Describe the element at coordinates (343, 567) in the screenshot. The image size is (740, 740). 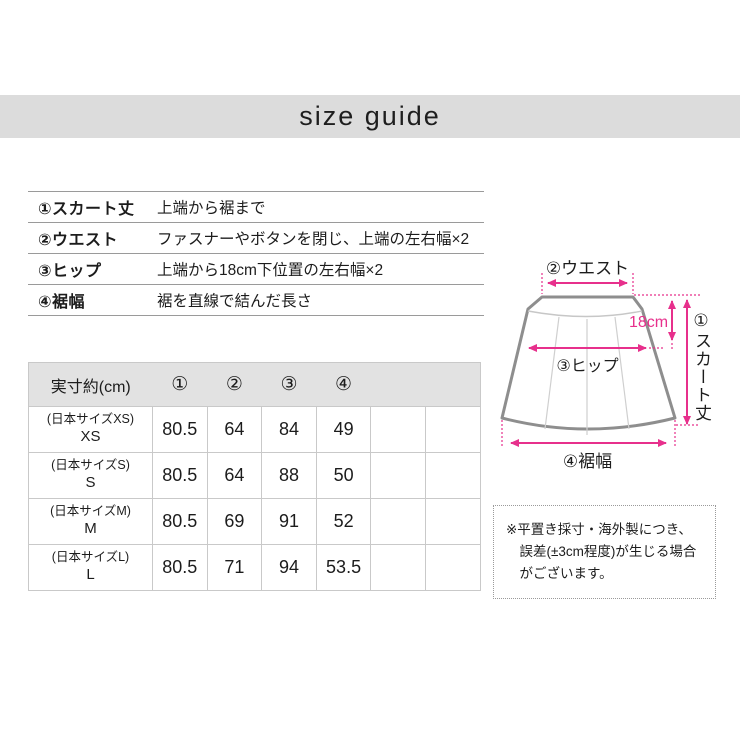
I see `size-cell: 53.5` at that location.